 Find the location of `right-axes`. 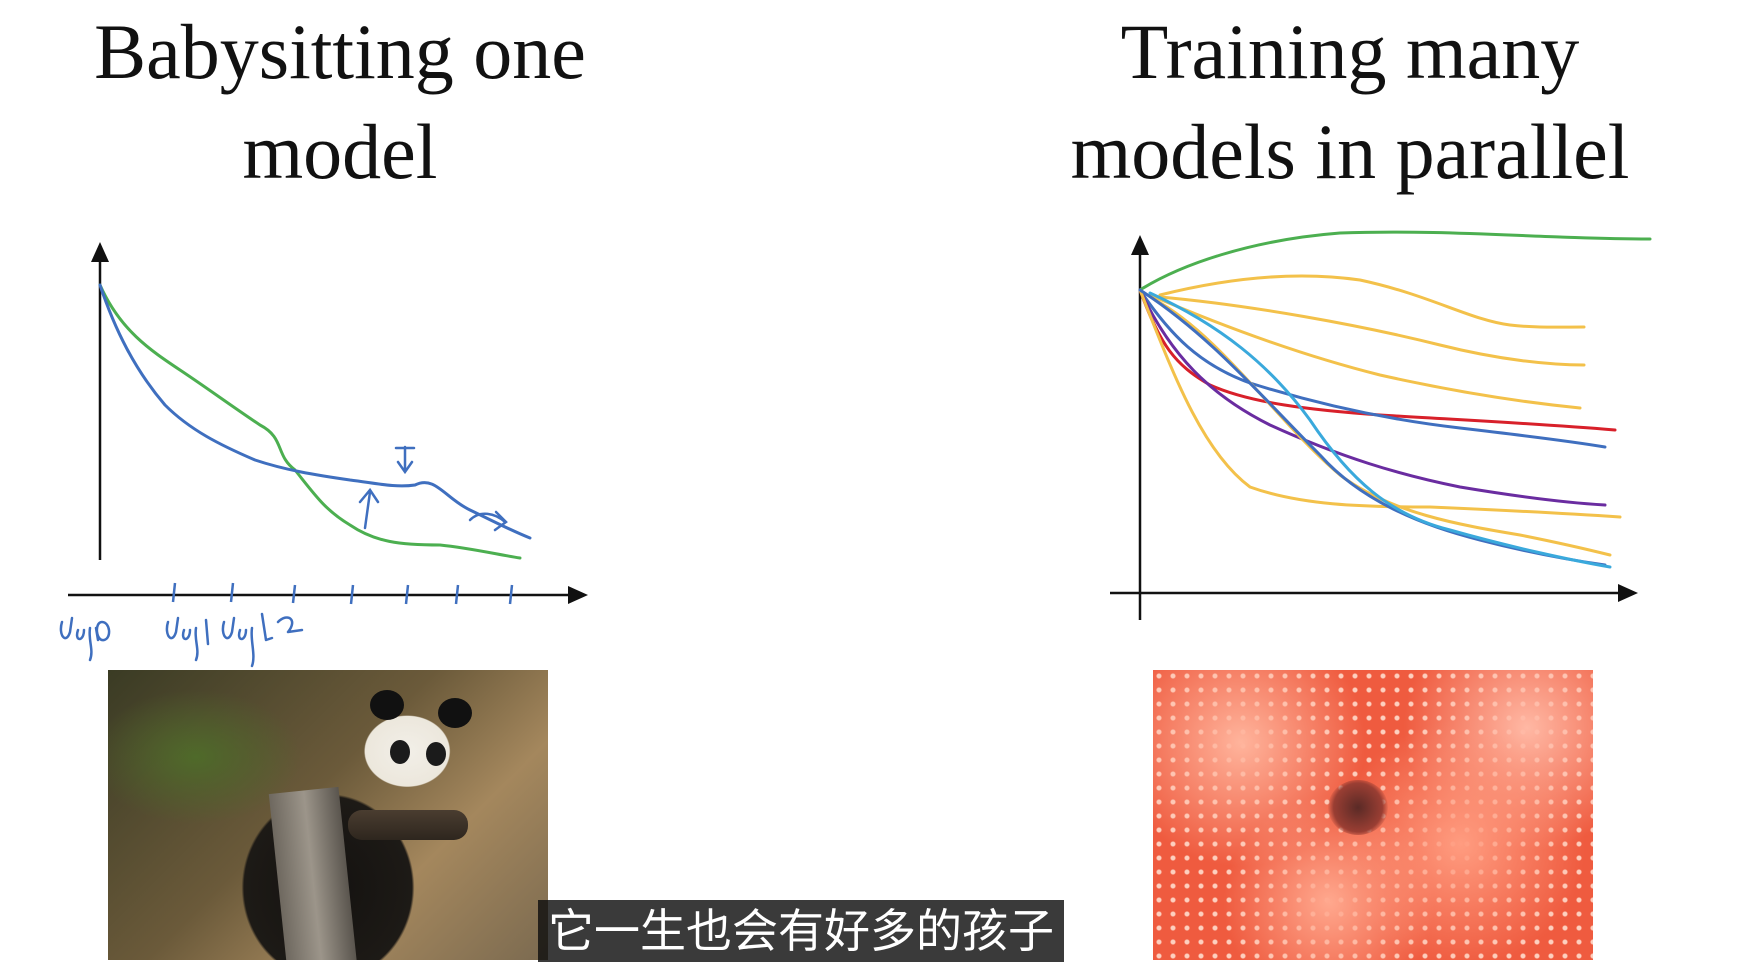

right-axes is located at coordinates (1370, 431).